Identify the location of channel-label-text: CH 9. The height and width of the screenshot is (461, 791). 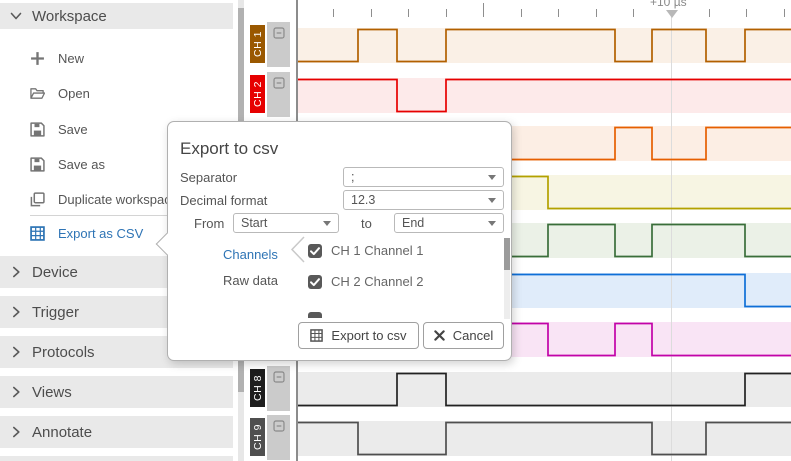
(257, 437).